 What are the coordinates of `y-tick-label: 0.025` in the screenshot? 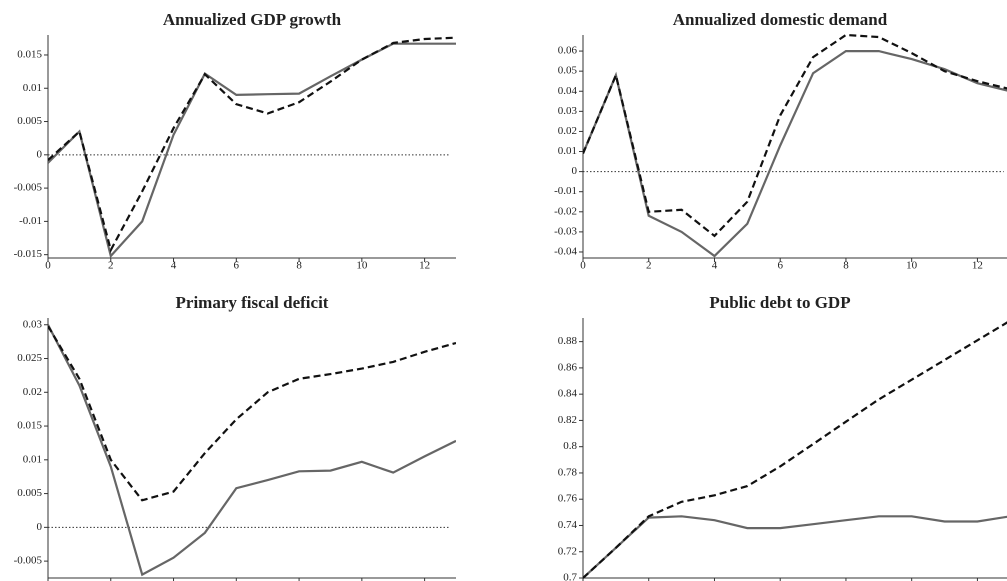 It's located at (29, 358).